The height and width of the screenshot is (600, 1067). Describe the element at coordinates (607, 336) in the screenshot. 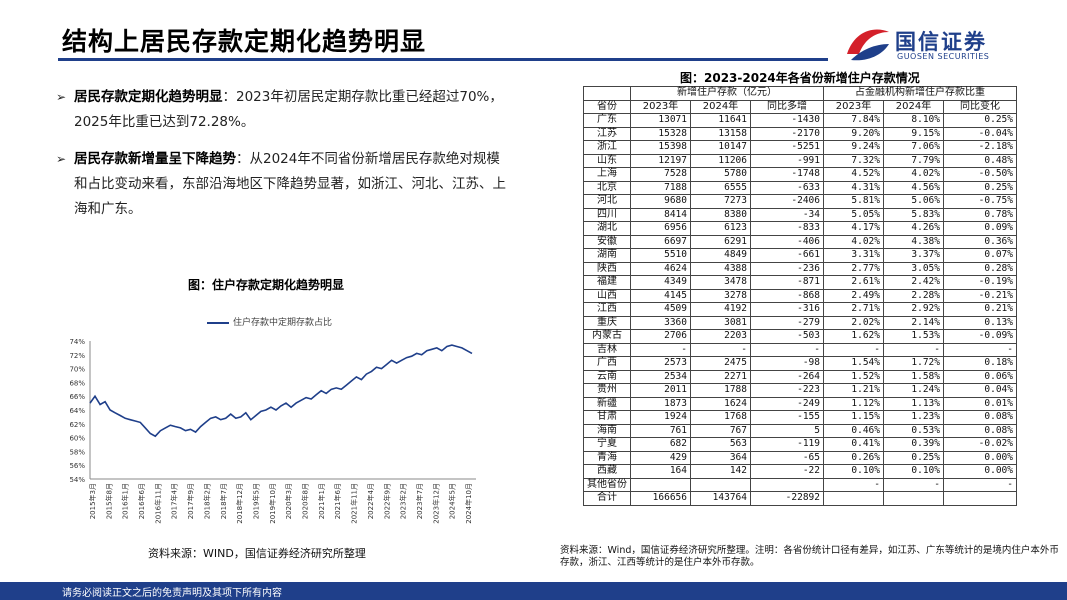

I see `province-cell: 内蒙古` at that location.